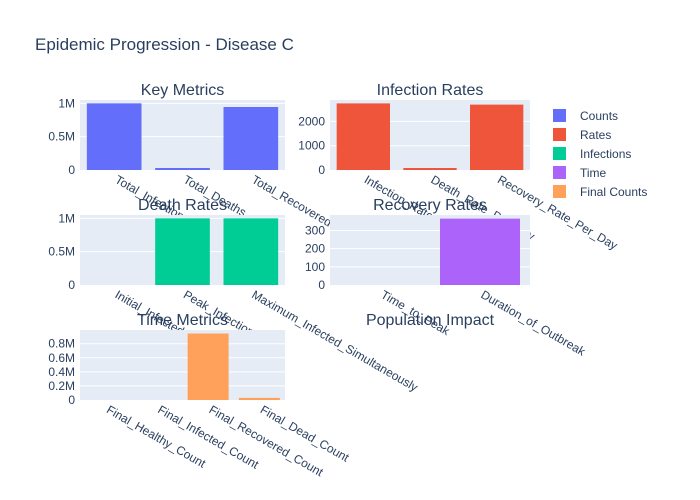 This screenshot has width=700, height=500. I want to click on bar-final-dead-count, so click(259, 398).